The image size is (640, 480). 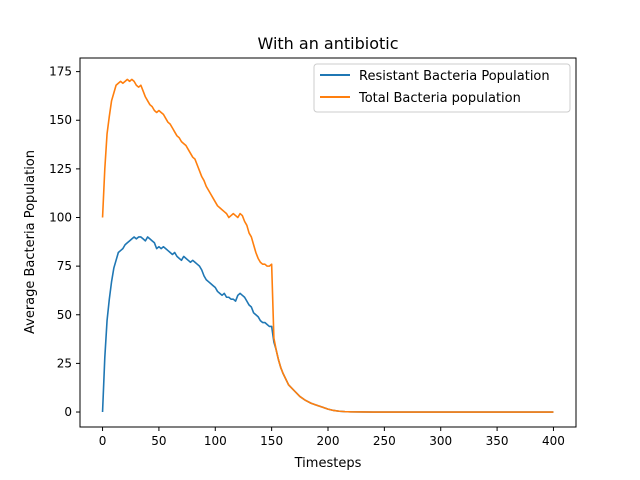 What do you see at coordinates (64, 315) in the screenshot?
I see `y-tick-label: 50` at bounding box center [64, 315].